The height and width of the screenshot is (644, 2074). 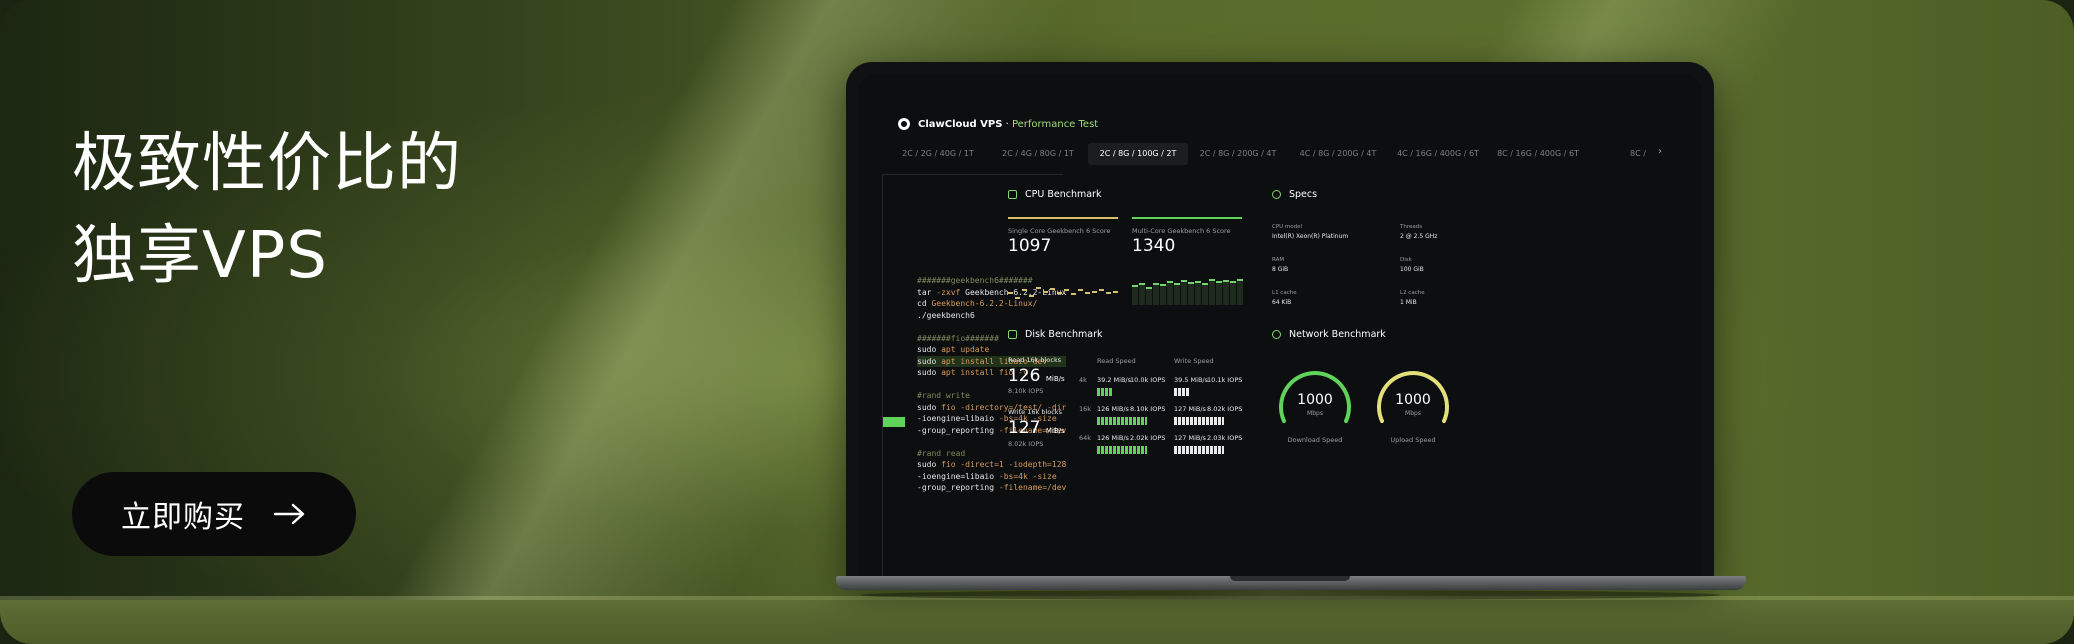 What do you see at coordinates (1026, 444) in the screenshot?
I see `disk-write-iops: 8.02k IOPS` at bounding box center [1026, 444].